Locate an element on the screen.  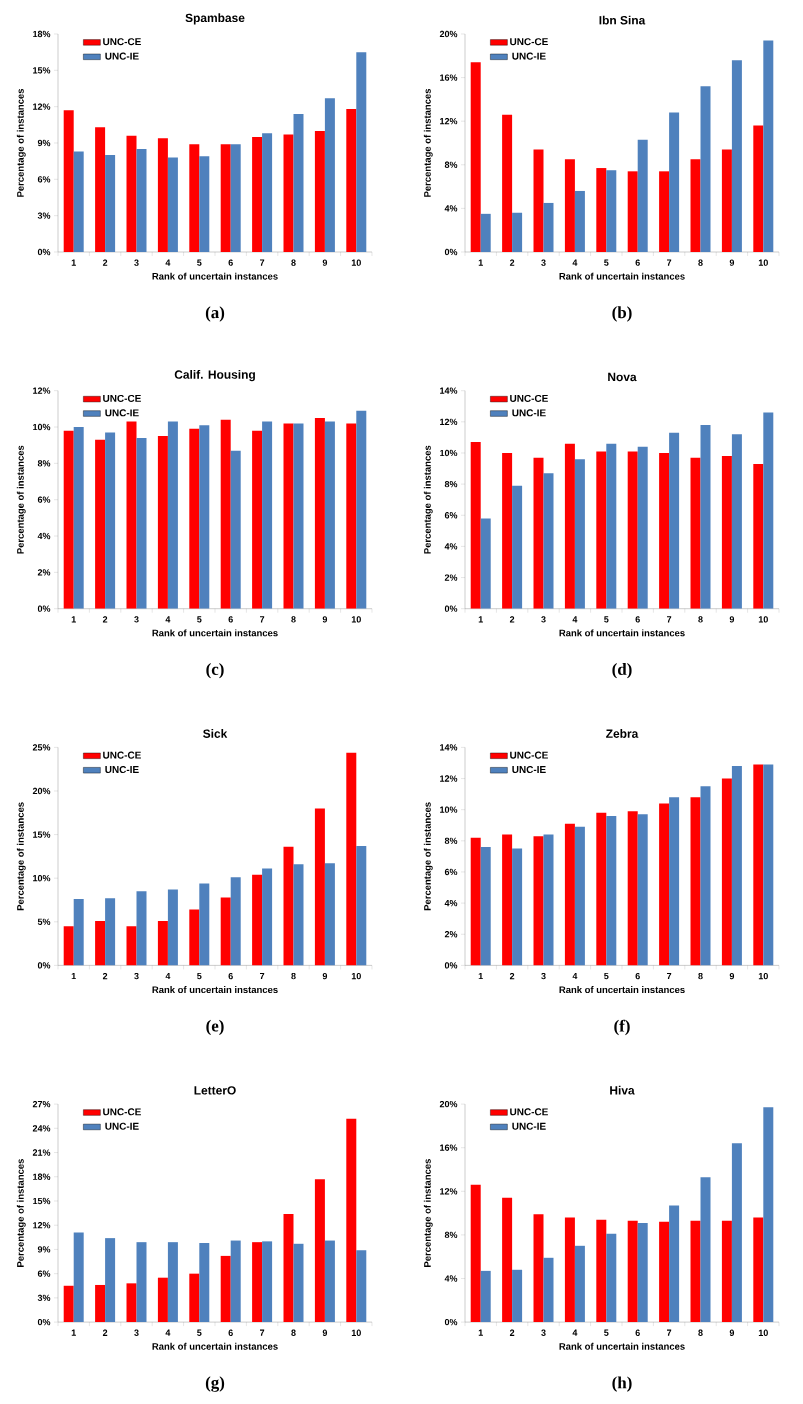
y-tick-label: 15% is located at coordinates (42, 70).